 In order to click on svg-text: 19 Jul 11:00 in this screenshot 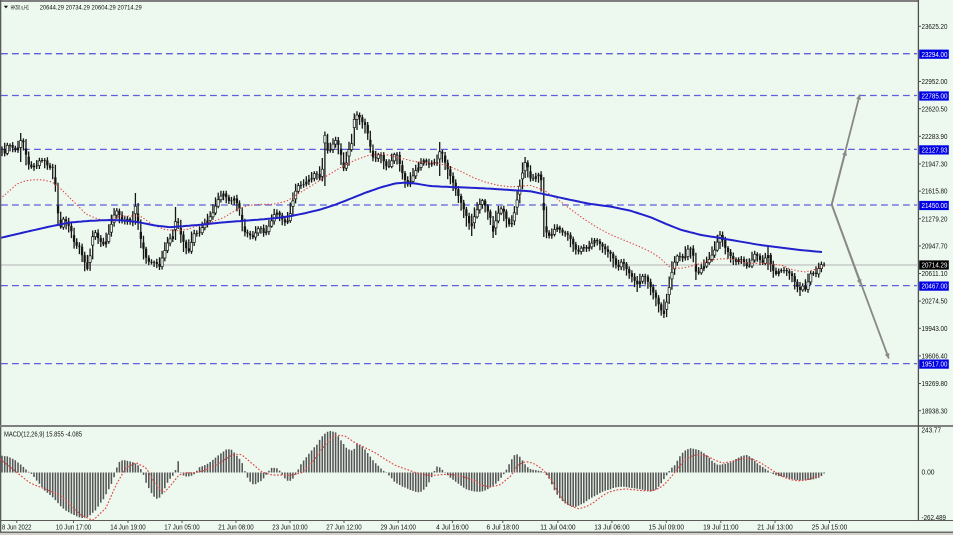, I will do `click(720, 526)`.